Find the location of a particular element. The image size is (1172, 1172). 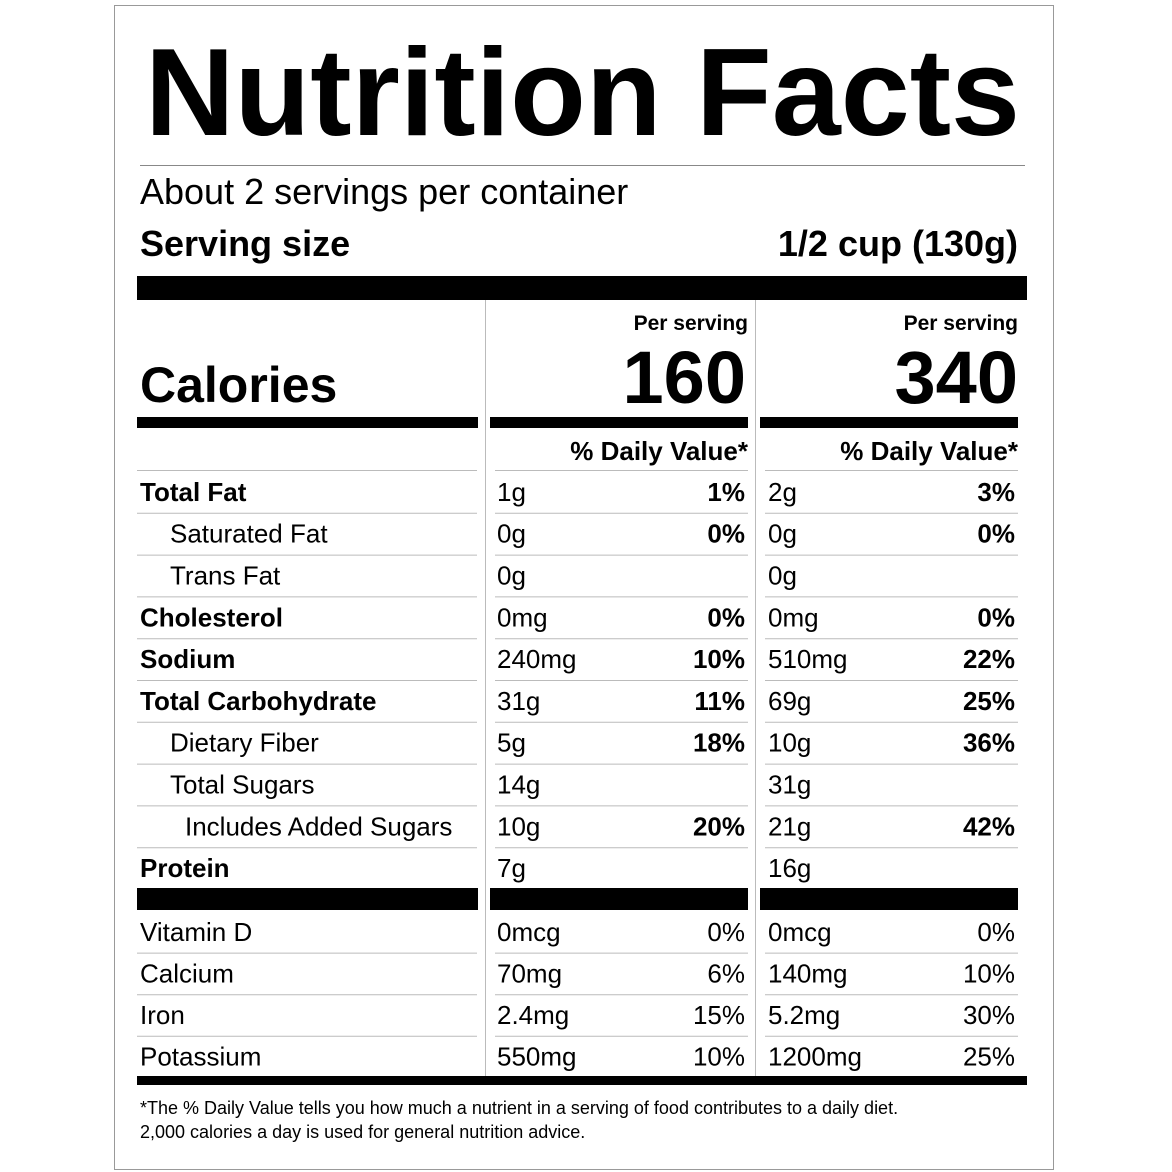

nutrient-name: Vitamin D is located at coordinates (196, 932).